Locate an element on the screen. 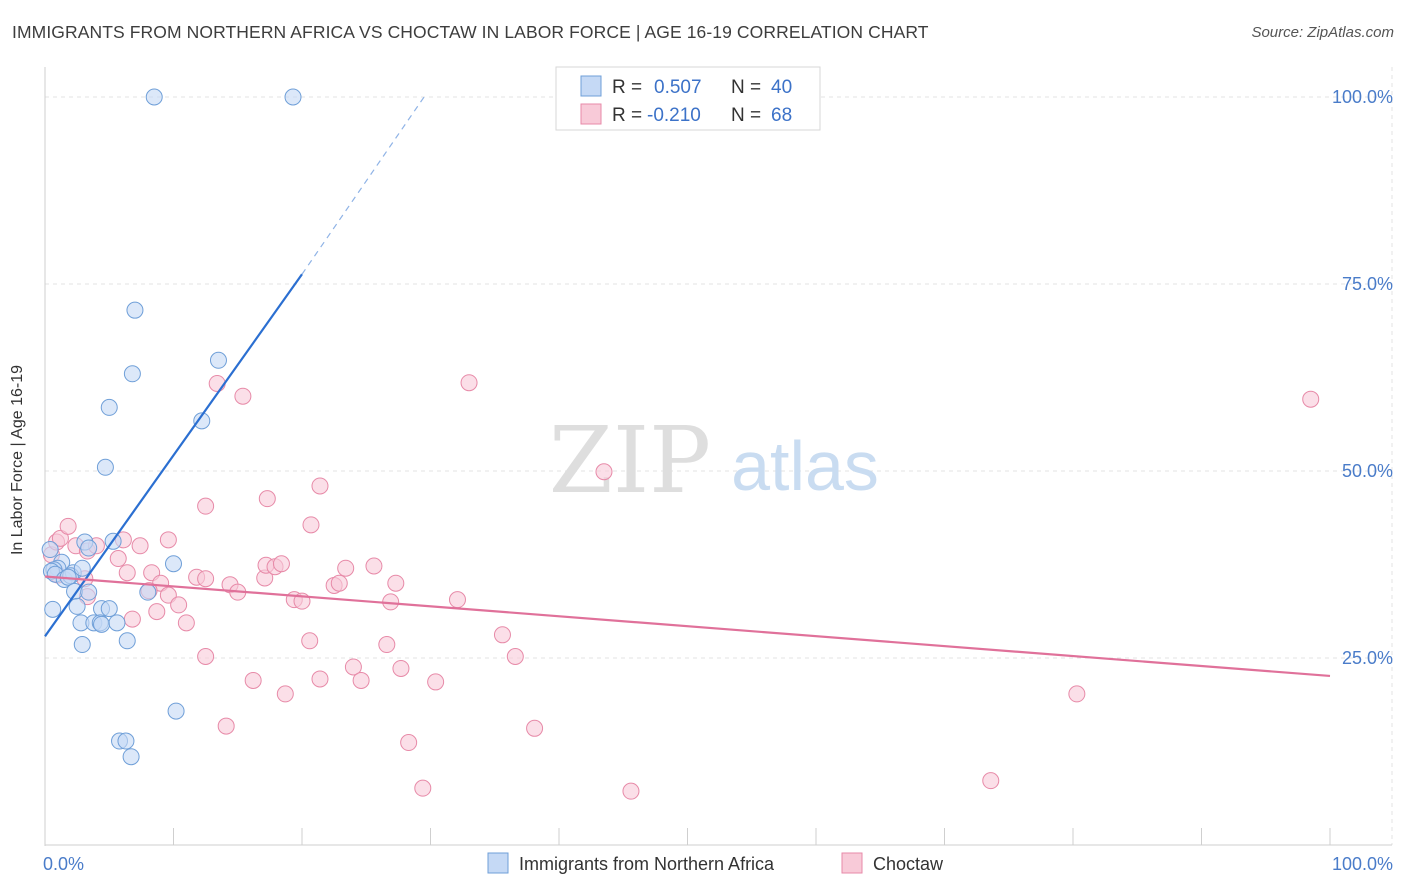 Image resolution: width=1406 pixels, height=892 pixels. y-tick-label-50: 50.0% is located at coordinates (1367, 471).